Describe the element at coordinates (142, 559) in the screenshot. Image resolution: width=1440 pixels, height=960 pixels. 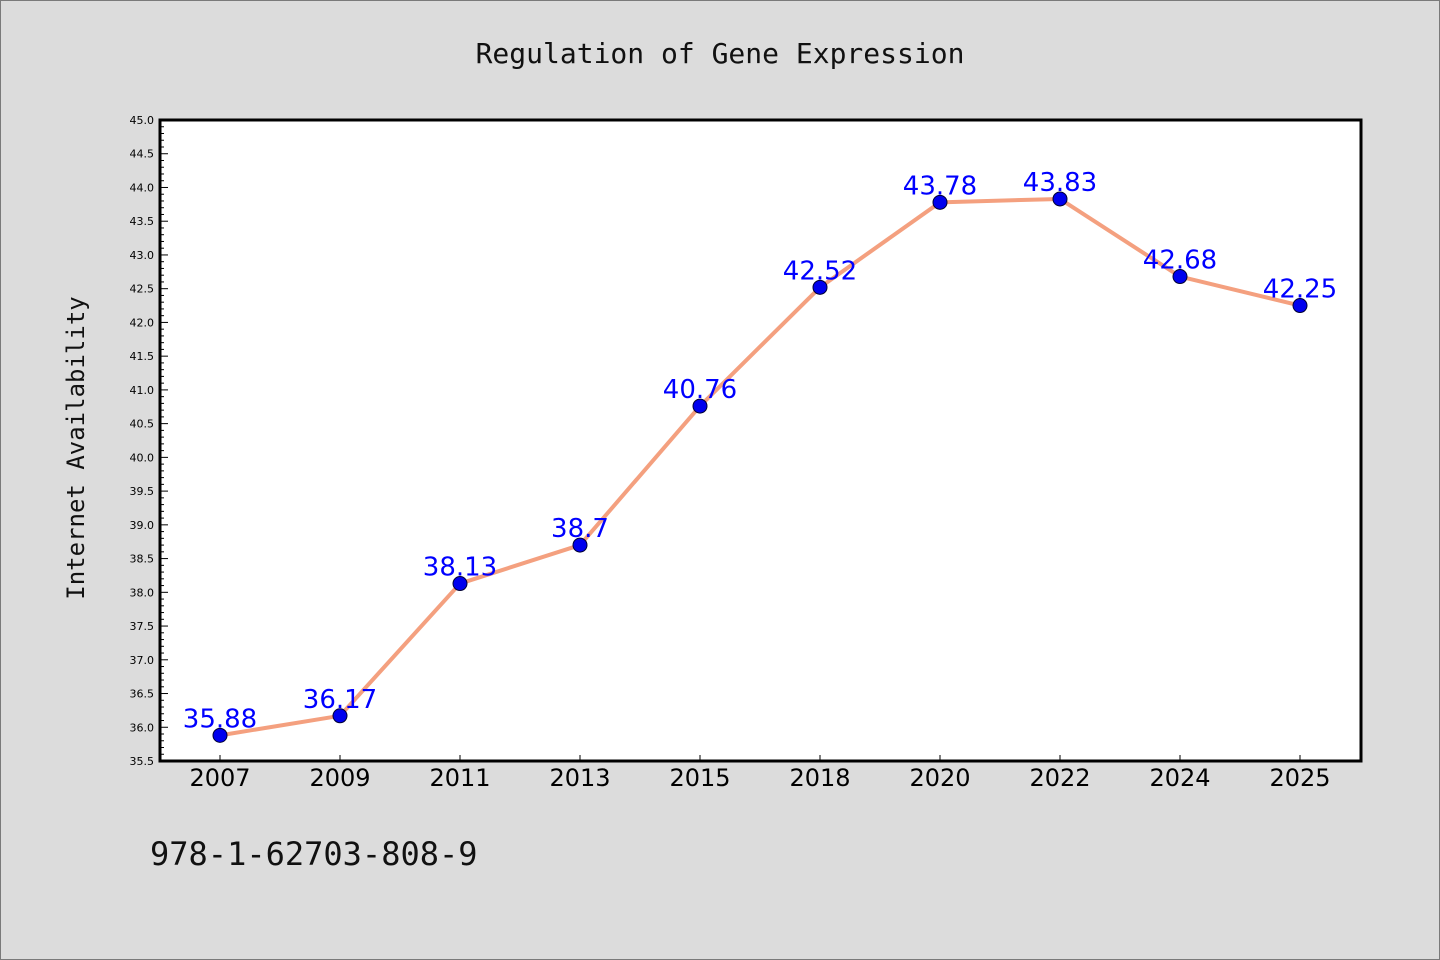
I see `y-tick-label: 38.5` at that location.